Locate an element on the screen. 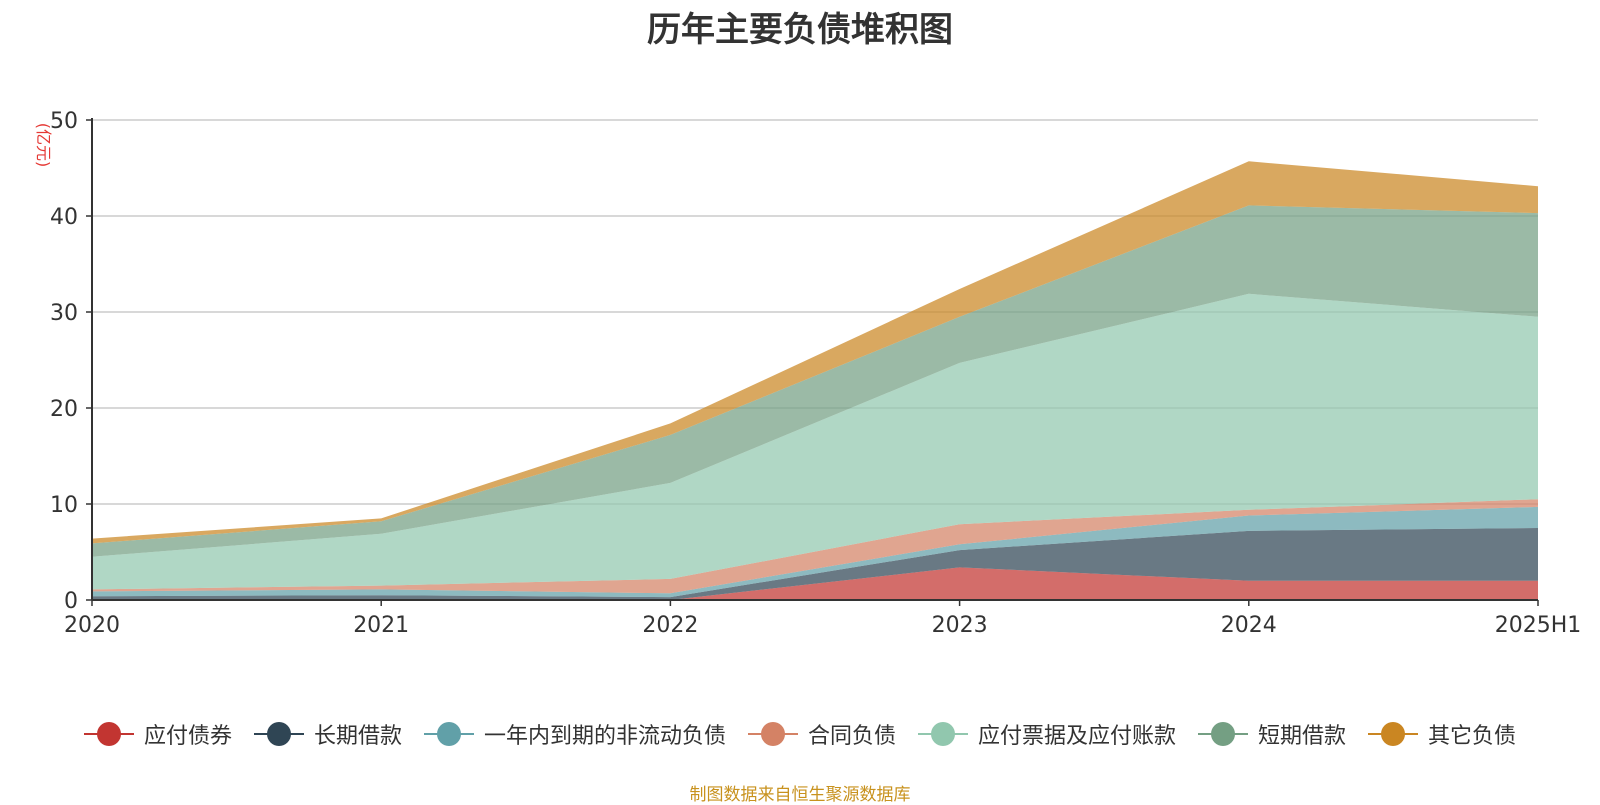 This screenshot has height=805, width=1600. legend-label: 应付债券 is located at coordinates (187, 736).